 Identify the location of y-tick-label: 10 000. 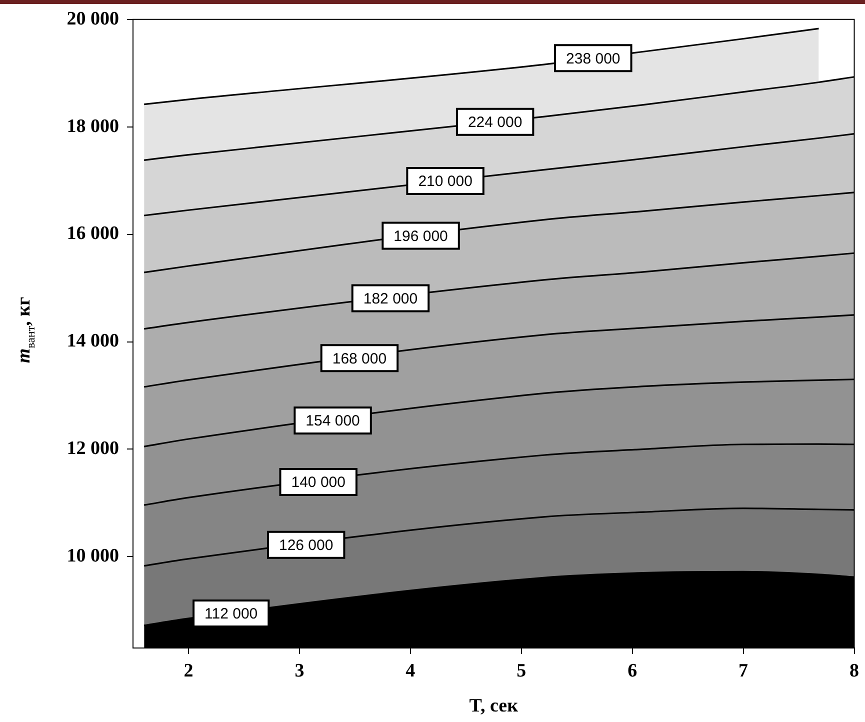
(92, 556).